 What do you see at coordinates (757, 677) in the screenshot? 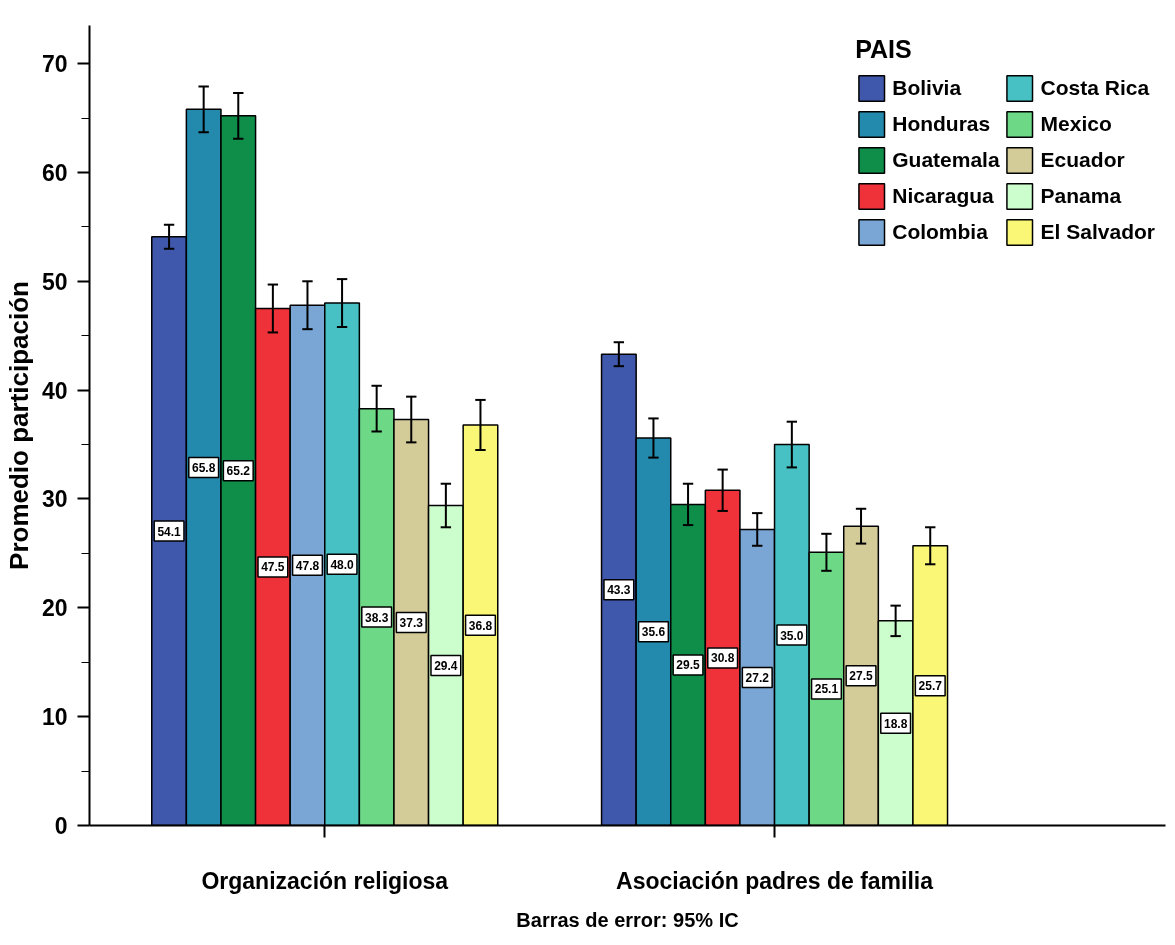
I see `data-label: 27.2` at bounding box center [757, 677].